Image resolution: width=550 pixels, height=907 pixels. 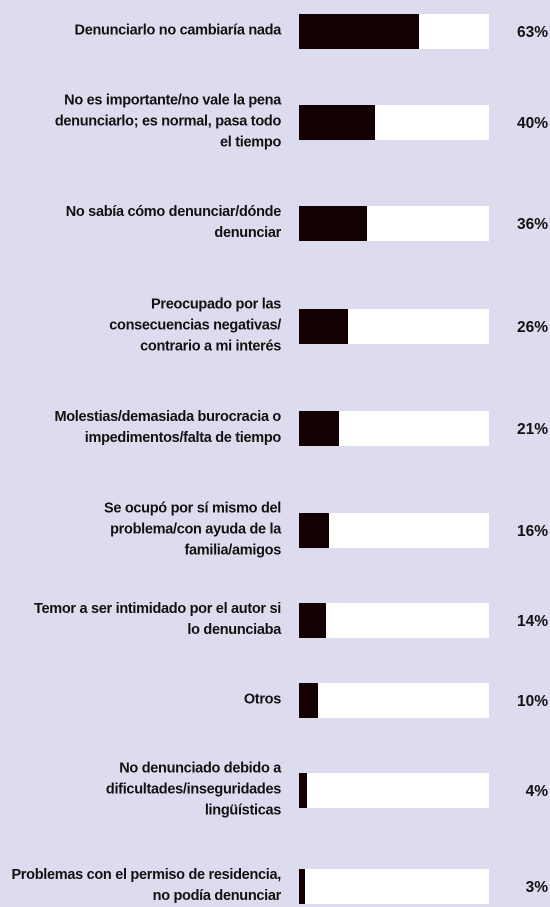 What do you see at coordinates (532, 224) in the screenshot?
I see `value-label: 36%` at bounding box center [532, 224].